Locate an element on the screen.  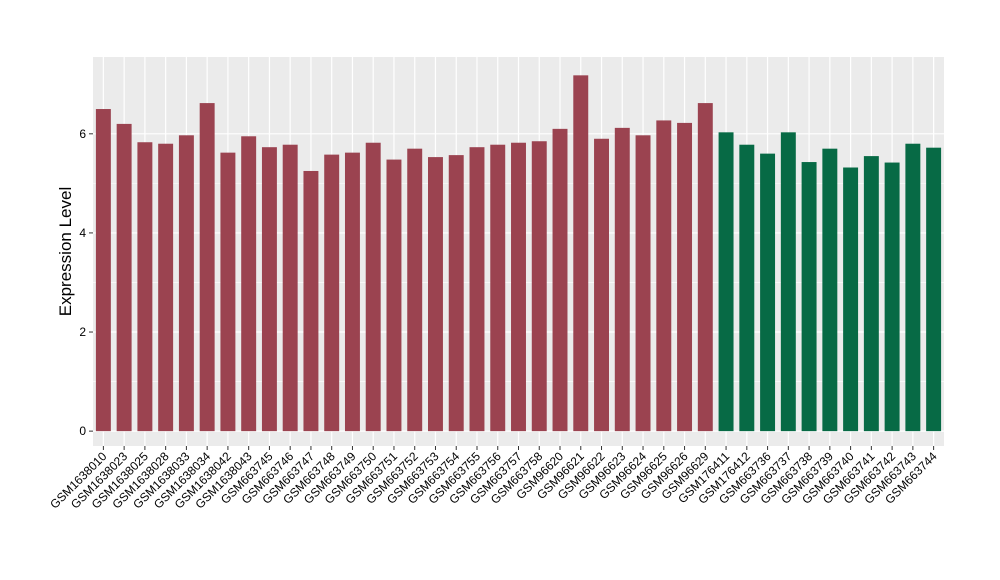
bar-GSM1638025 is located at coordinates (145, 287).